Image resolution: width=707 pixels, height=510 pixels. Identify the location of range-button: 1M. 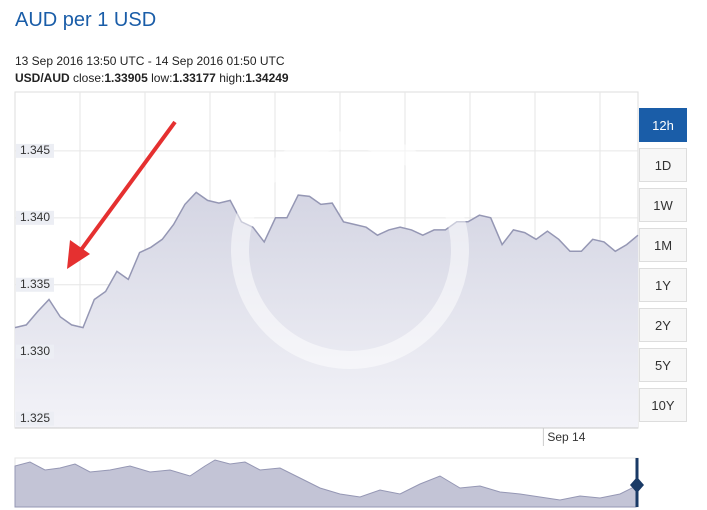
(663, 245).